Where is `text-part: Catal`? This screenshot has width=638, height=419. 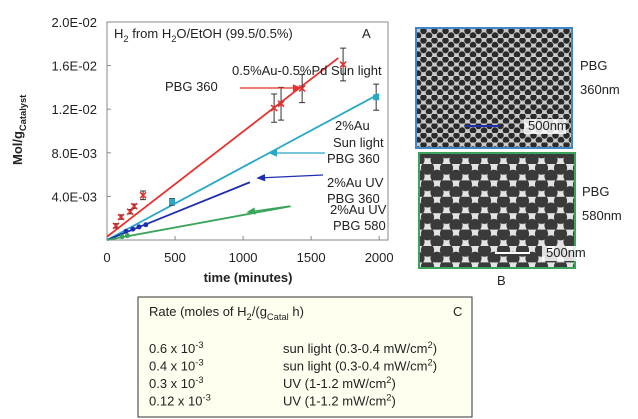
text-part: Catal is located at coordinates (278, 317).